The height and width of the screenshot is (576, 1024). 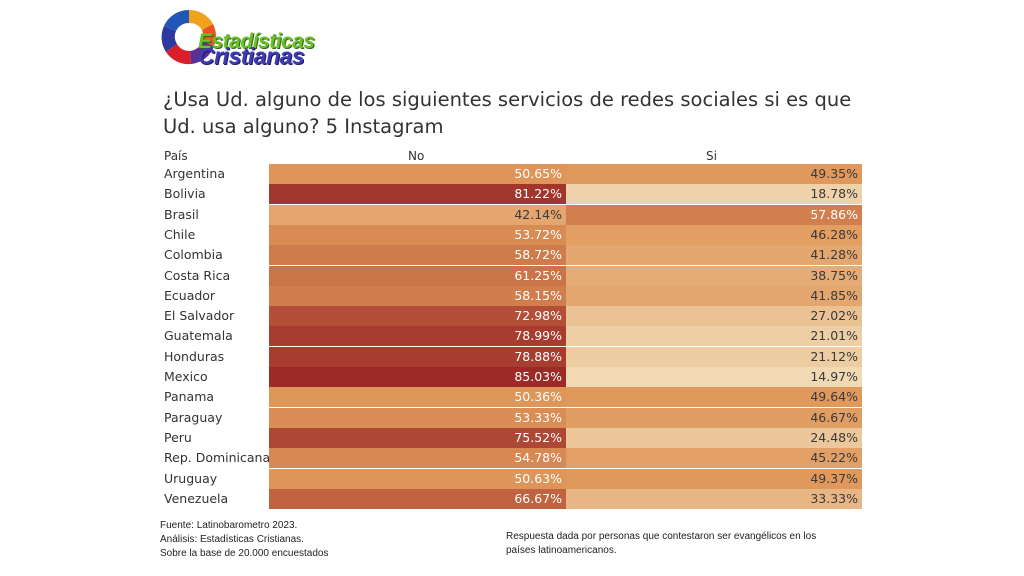 What do you see at coordinates (417, 478) in the screenshot?
I see `cell-no: 50.63%` at bounding box center [417, 478].